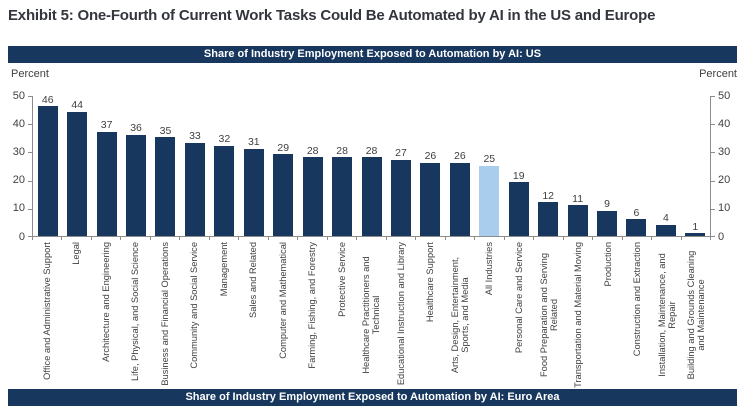 This screenshot has width=745, height=415. I want to click on category-label: Business and Financial Operations, so click(164, 314).